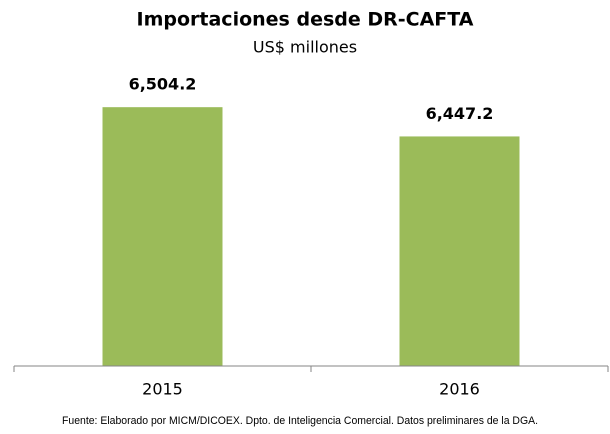  Describe the element at coordinates (460, 113) in the screenshot. I see `value-label: 6,447.2` at that location.